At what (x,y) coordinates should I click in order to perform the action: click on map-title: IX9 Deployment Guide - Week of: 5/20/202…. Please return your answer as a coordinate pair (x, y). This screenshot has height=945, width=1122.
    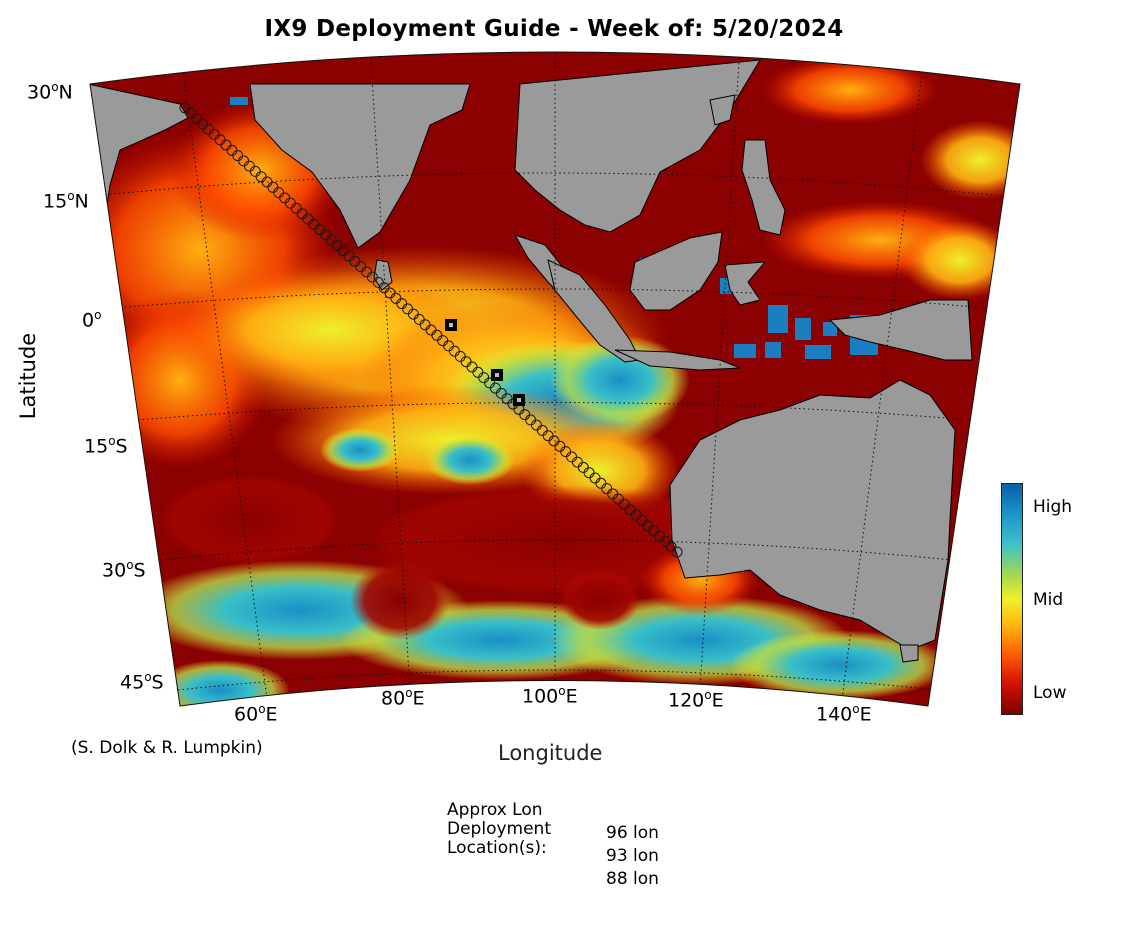
    Looking at the image, I should click on (554, 29).